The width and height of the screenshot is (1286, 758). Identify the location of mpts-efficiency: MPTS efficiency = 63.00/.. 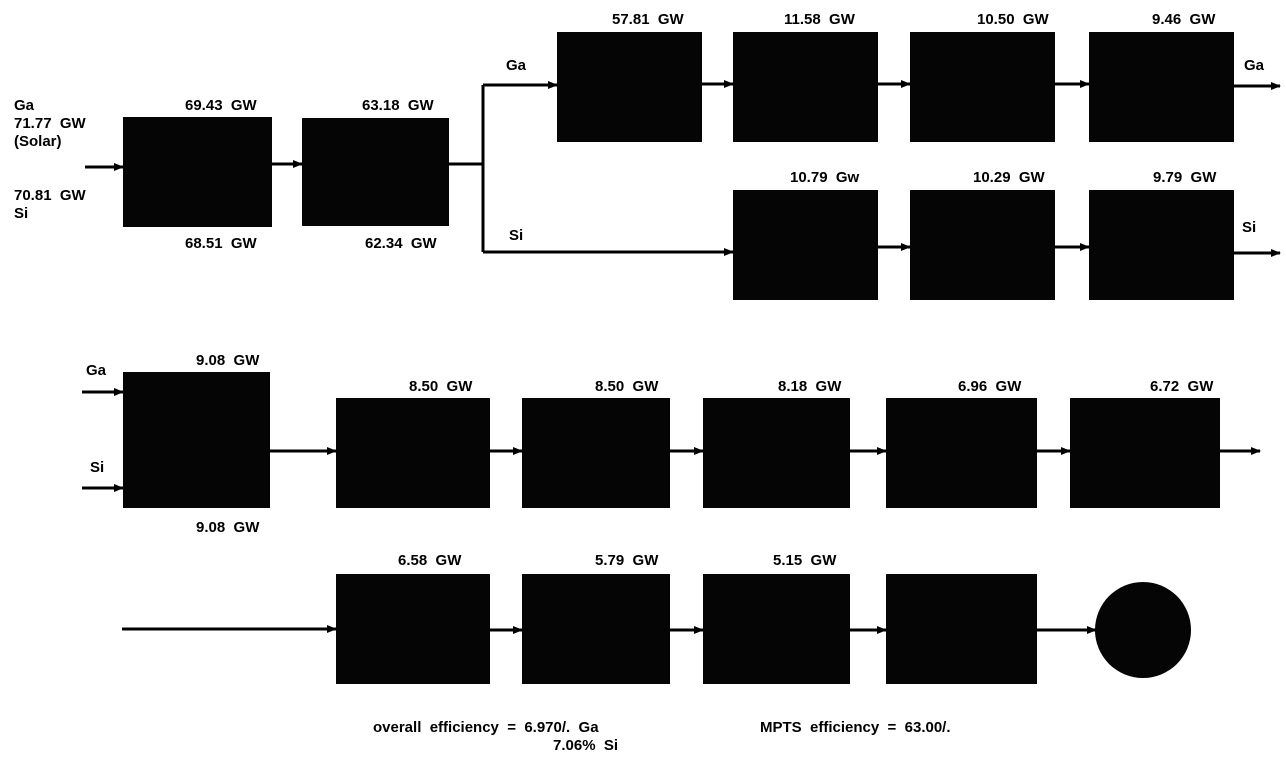
(855, 727).